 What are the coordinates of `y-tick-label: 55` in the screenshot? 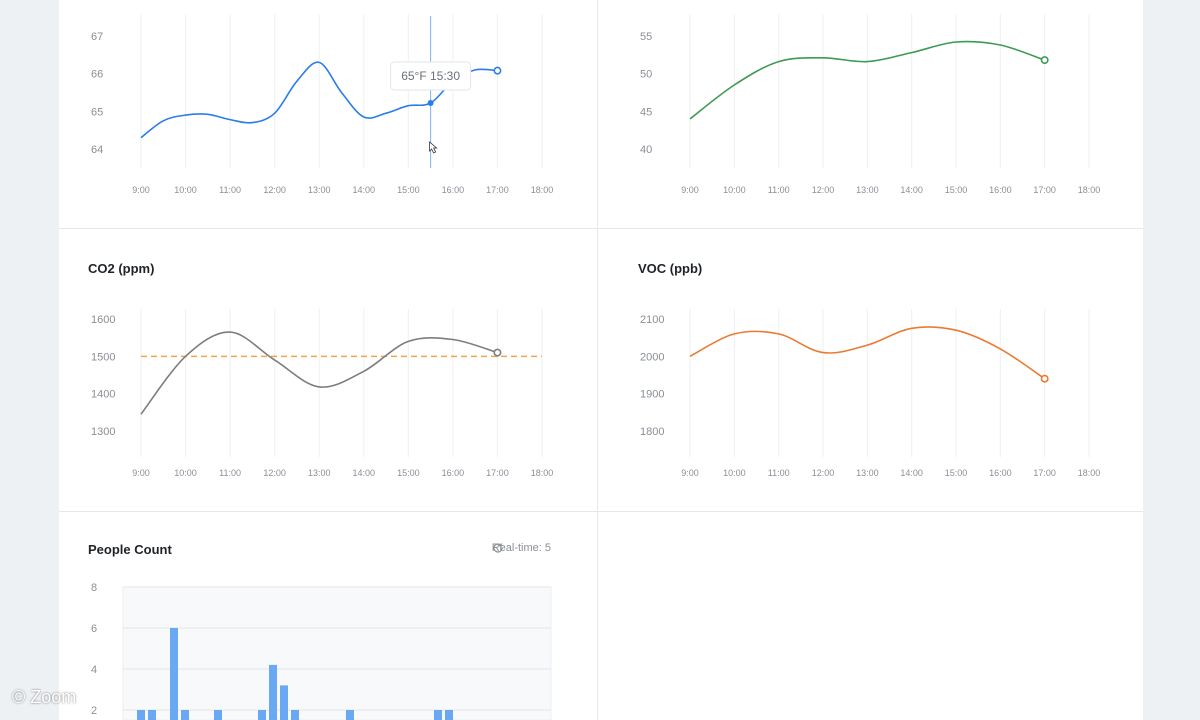 It's located at (646, 37).